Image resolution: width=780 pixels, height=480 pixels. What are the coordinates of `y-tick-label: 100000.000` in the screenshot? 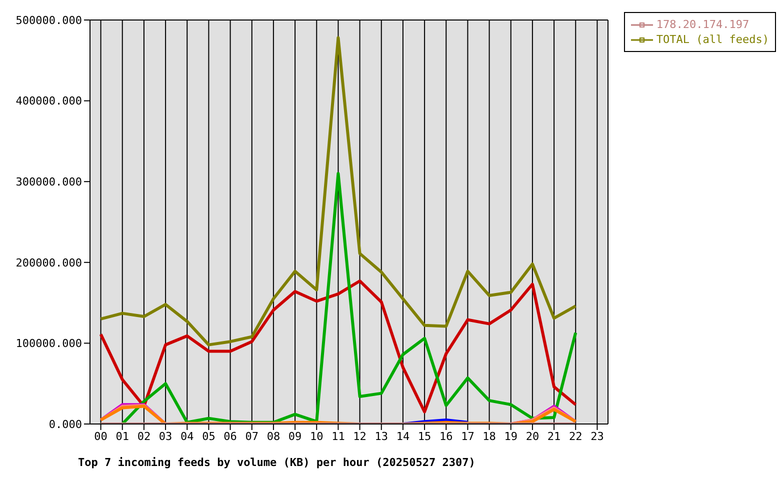 It's located at (49, 343).